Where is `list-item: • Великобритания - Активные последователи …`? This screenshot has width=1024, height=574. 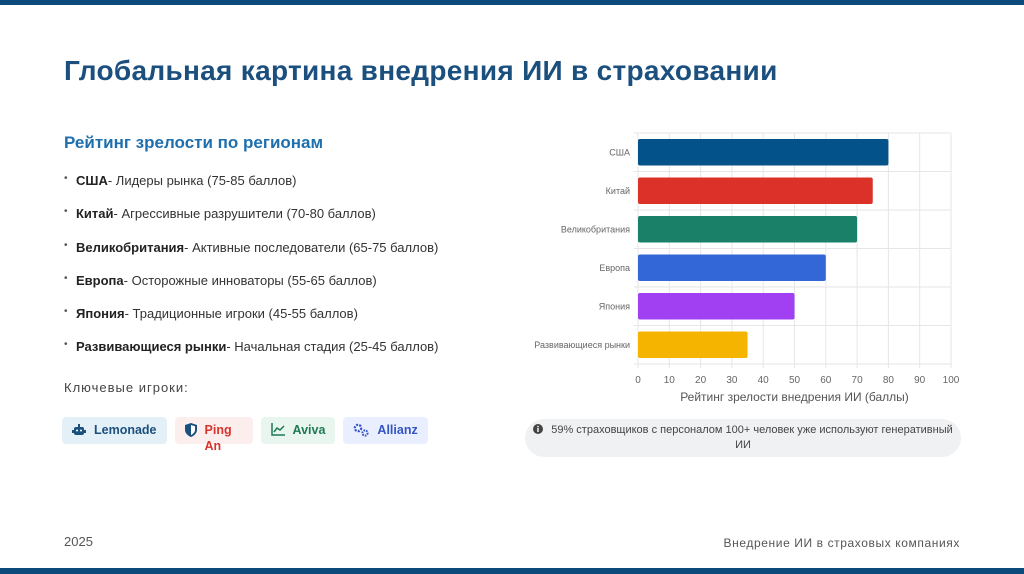
list-item: • Великобритания - Активные последователи … is located at coordinates (251, 247).